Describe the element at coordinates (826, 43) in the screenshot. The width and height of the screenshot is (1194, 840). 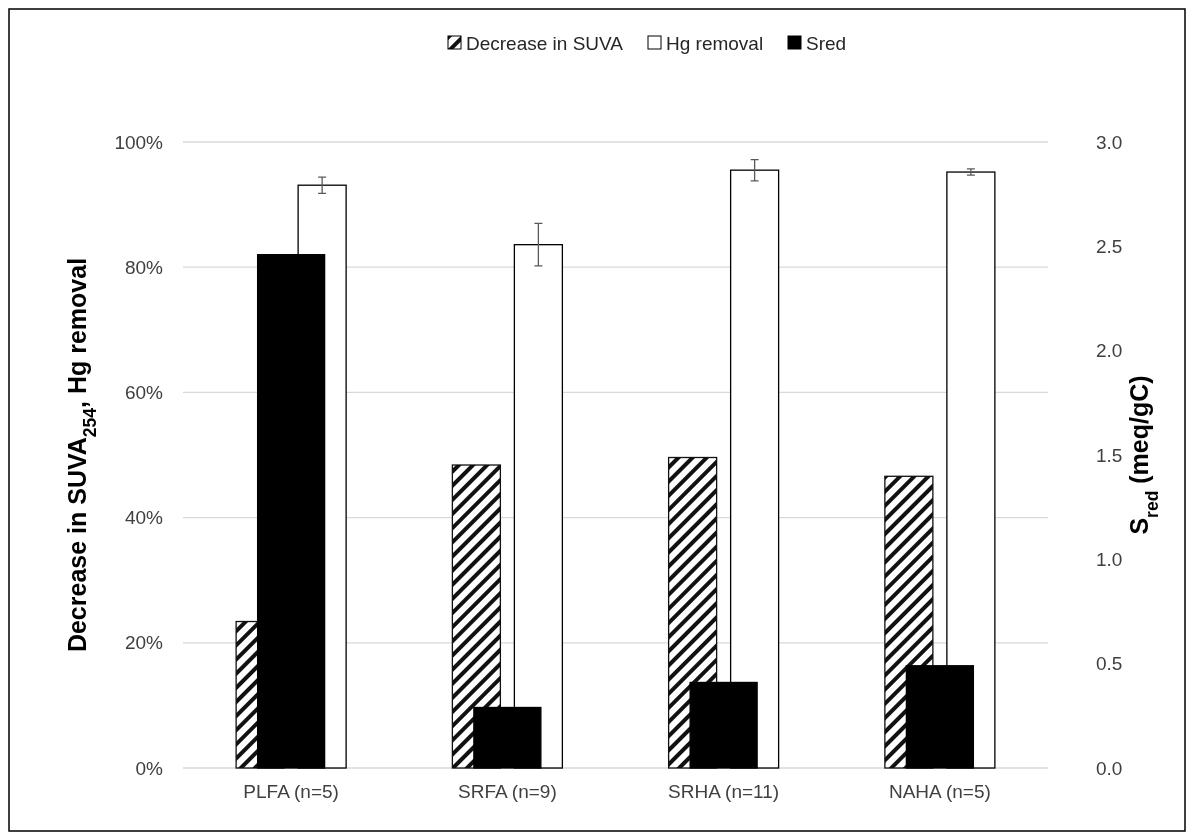
I see `legend-label: Sred` at that location.